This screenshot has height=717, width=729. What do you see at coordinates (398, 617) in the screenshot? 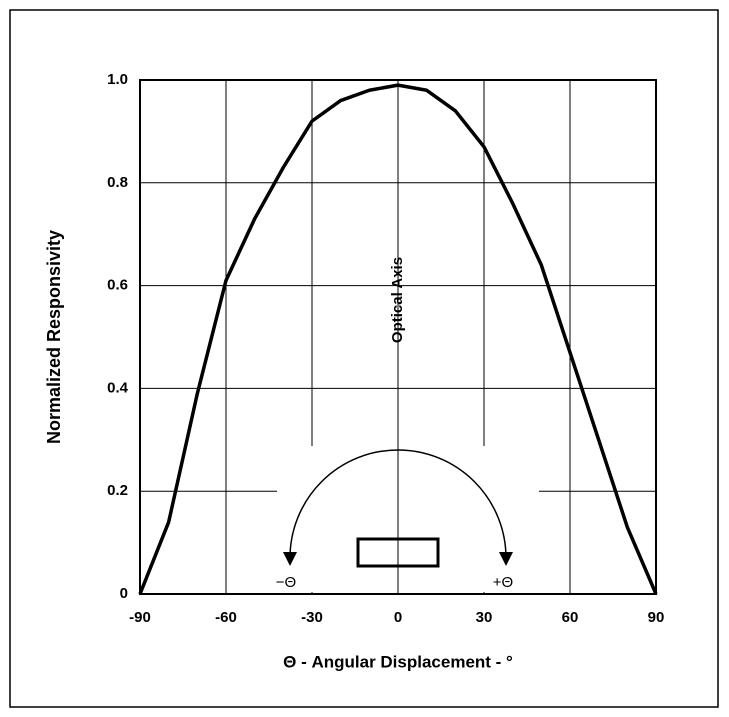
I see `x-tick-label: 0` at bounding box center [398, 617].